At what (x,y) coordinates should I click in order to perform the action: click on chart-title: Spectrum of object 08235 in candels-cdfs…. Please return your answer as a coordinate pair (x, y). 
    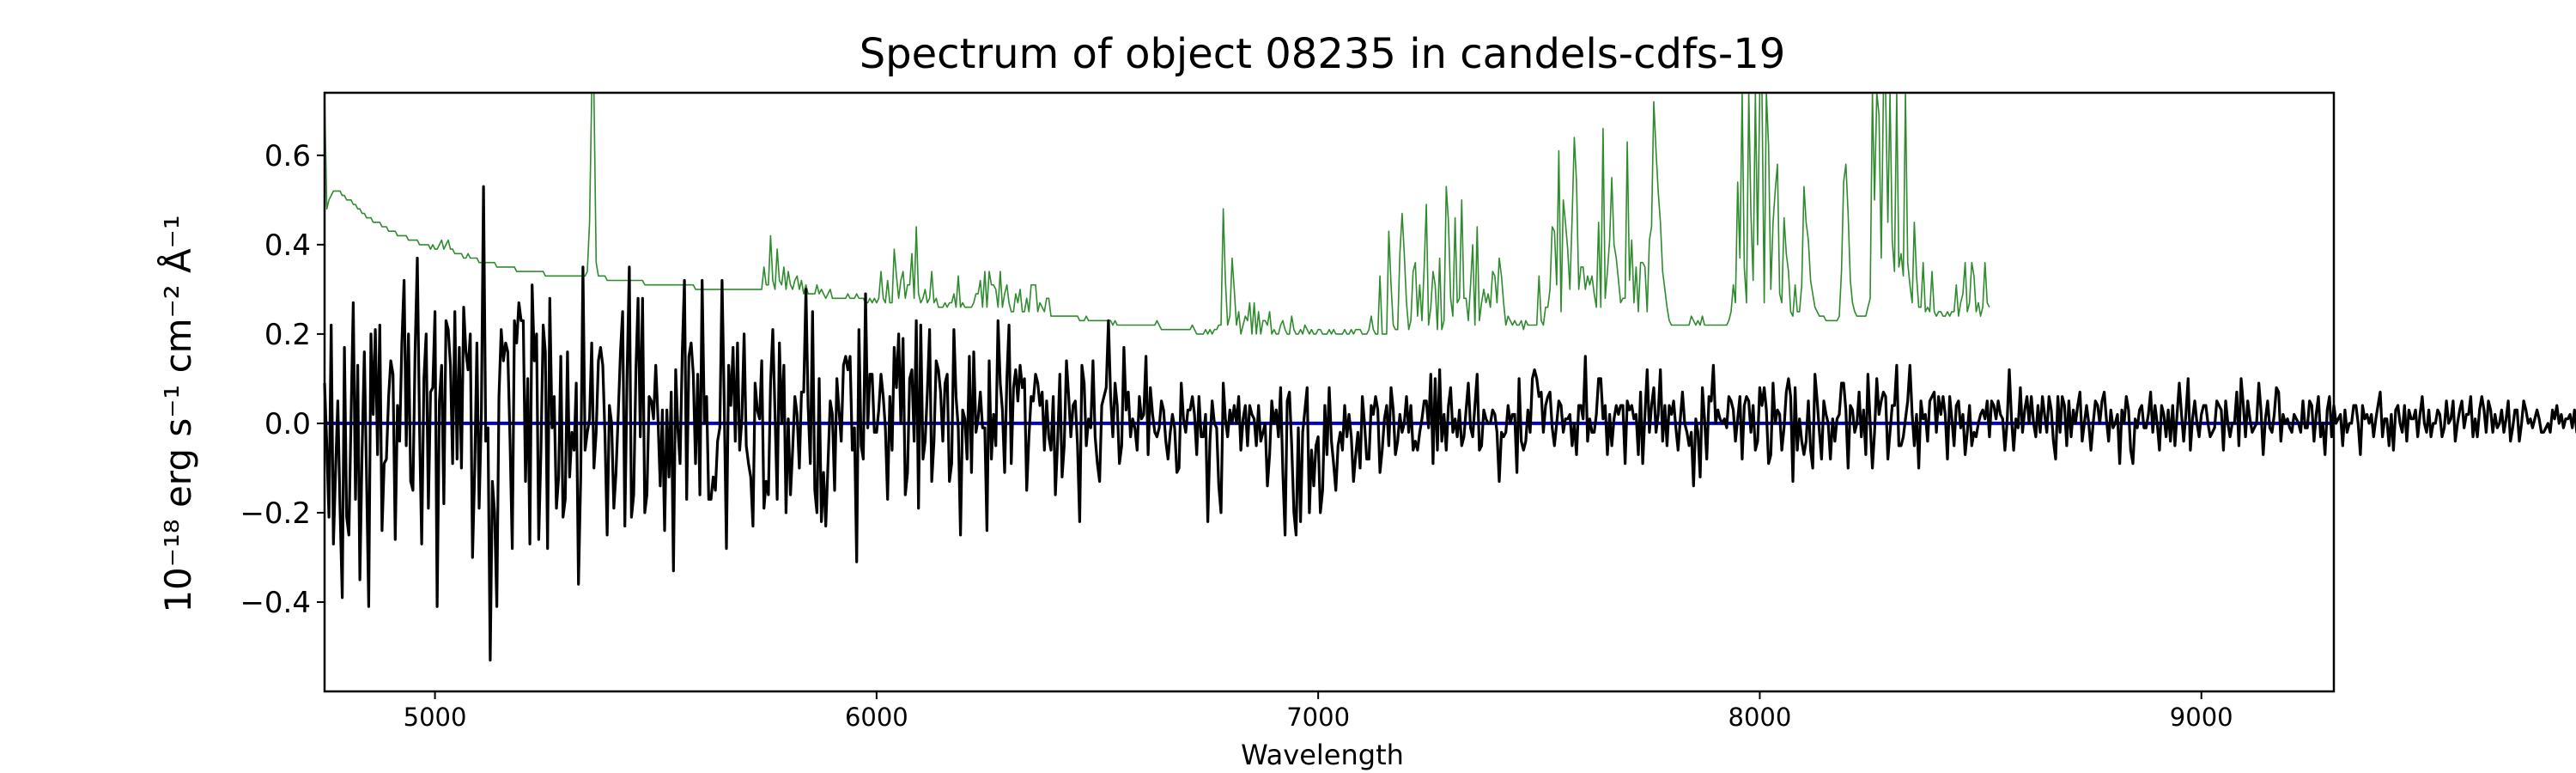
    Looking at the image, I should click on (1323, 54).